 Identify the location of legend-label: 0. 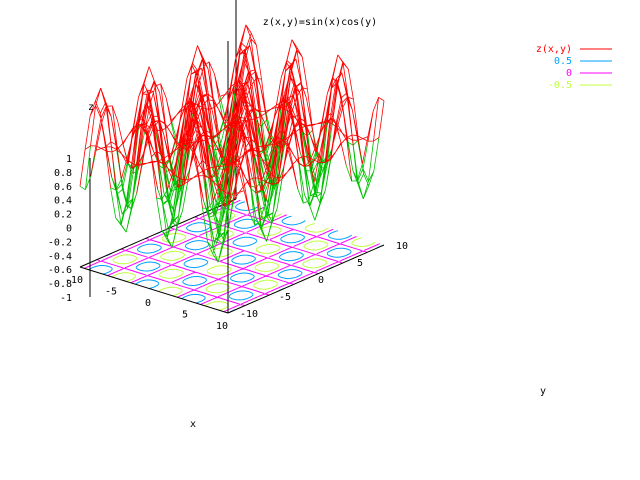
(569, 73).